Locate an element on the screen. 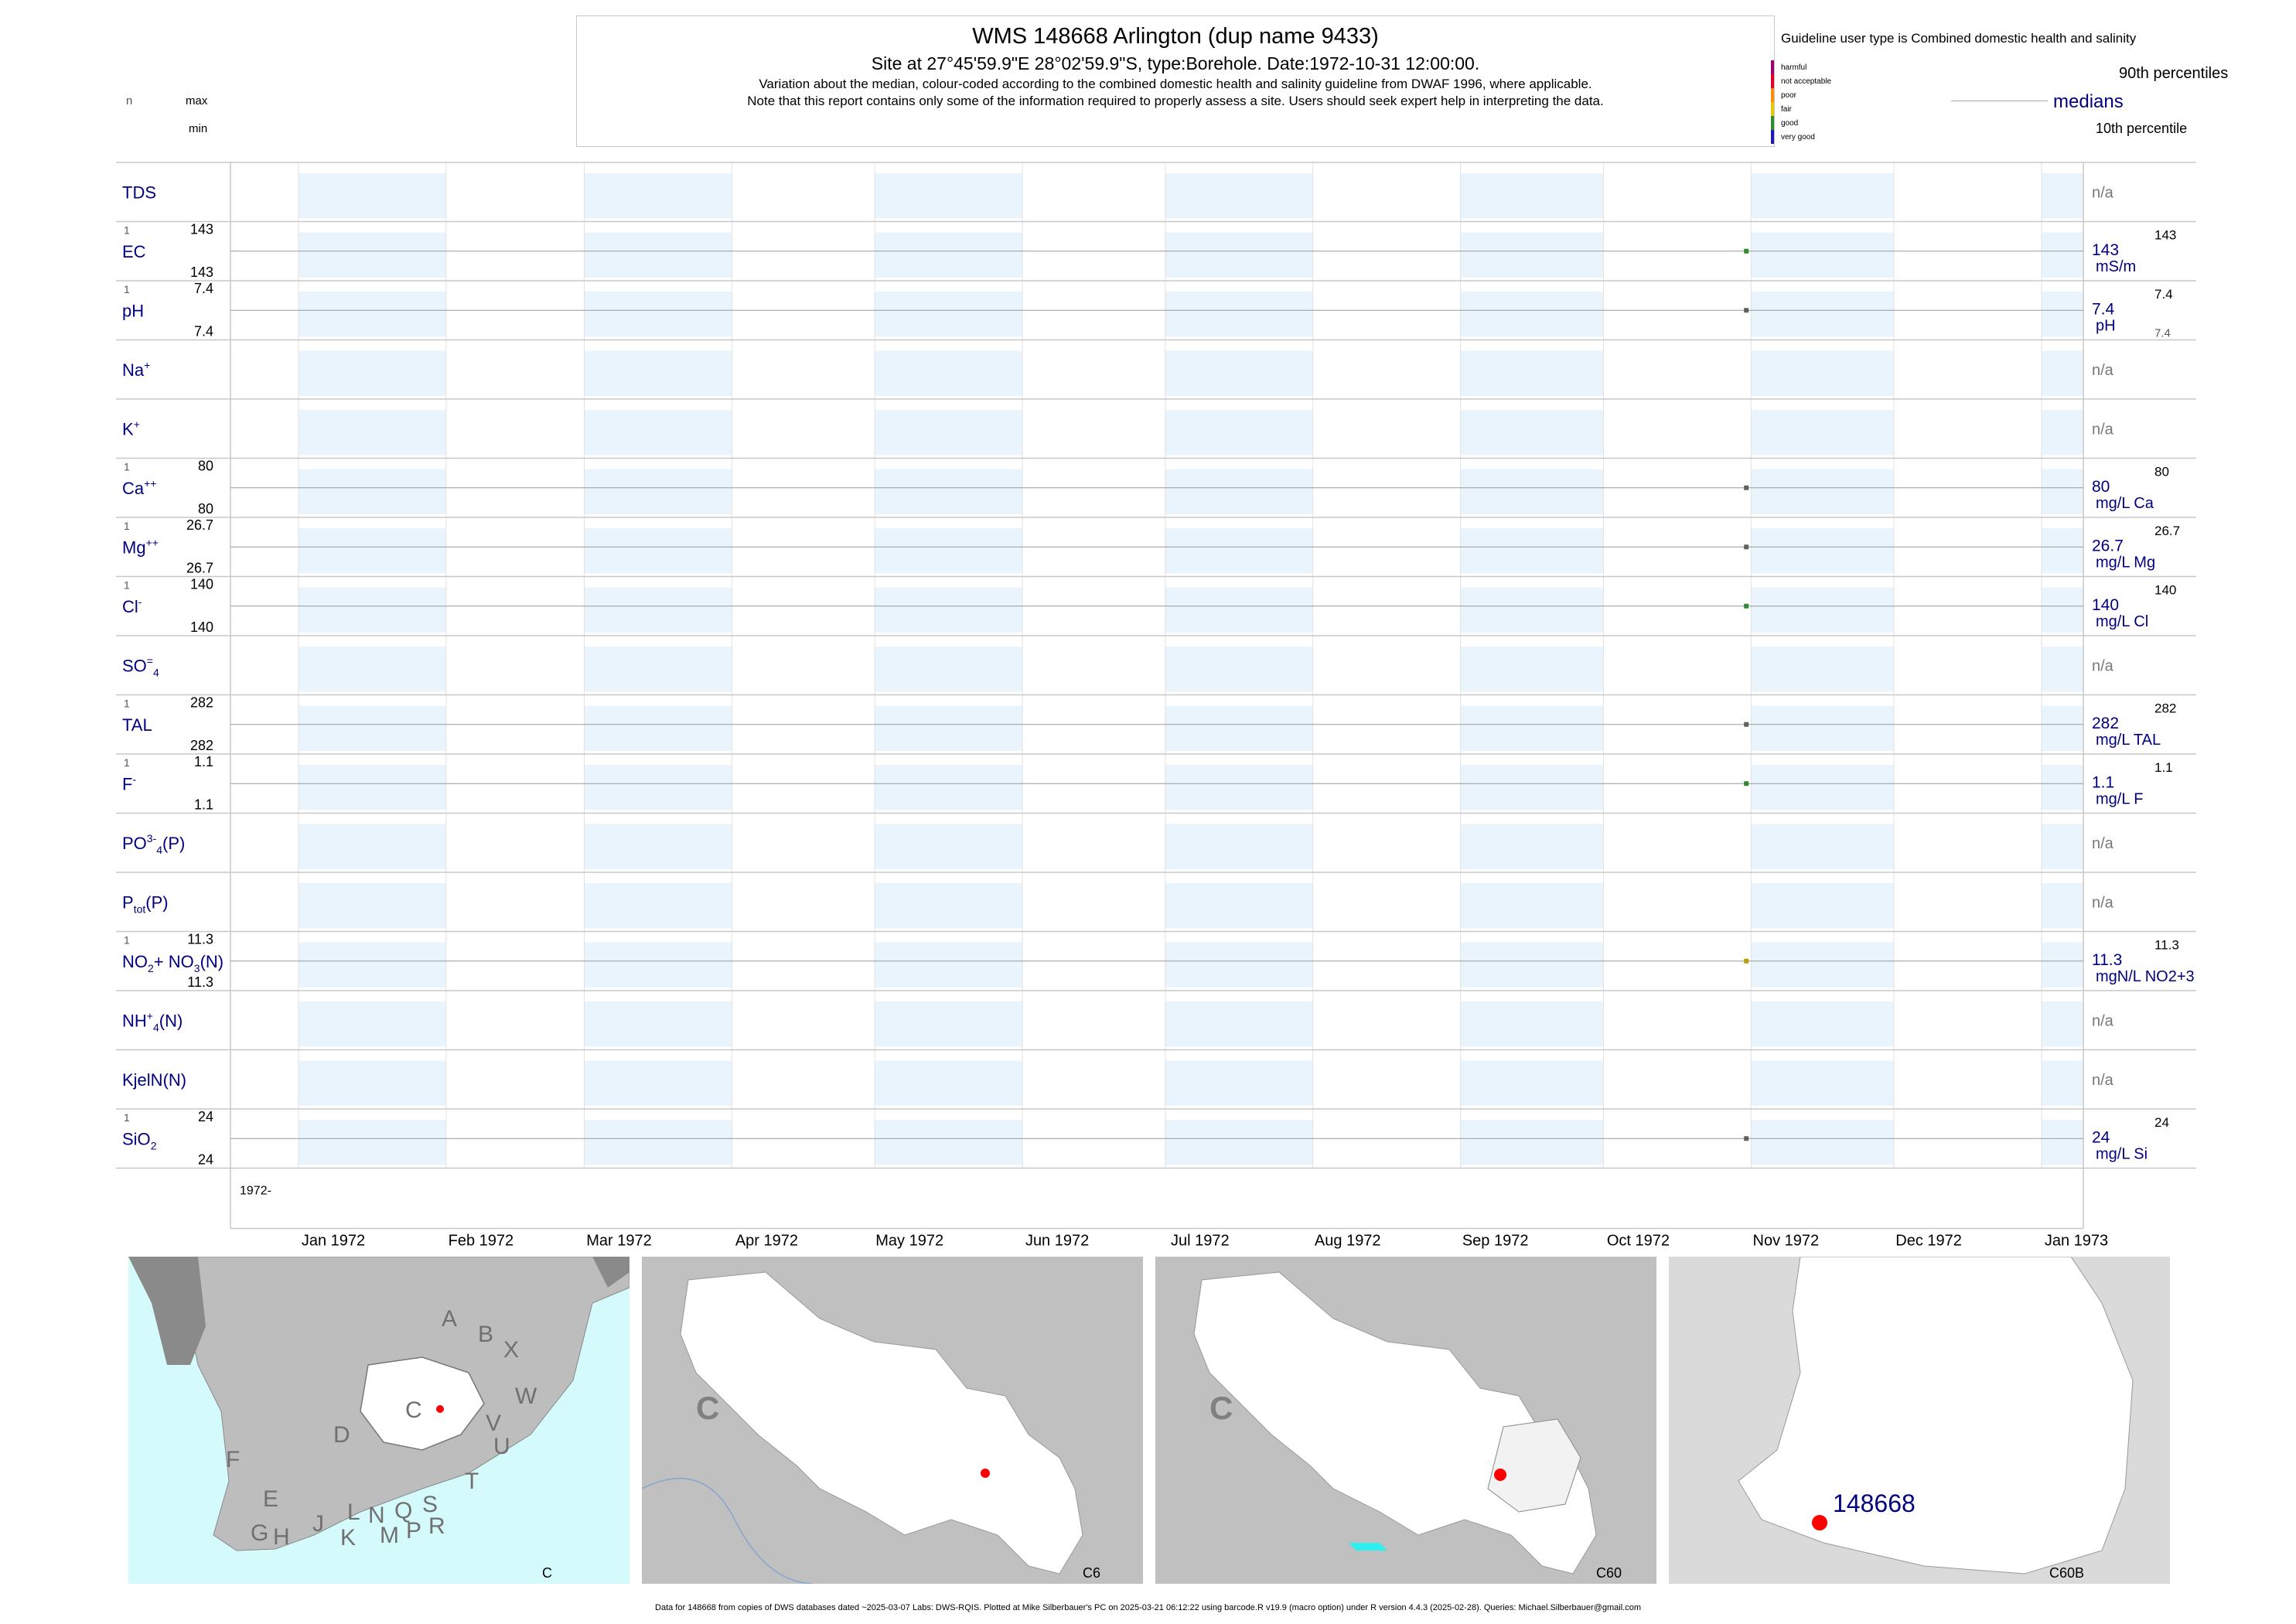 Image resolution: width=2296 pixels, height=1624 pixels. unit-label: mg/L TAL is located at coordinates (2128, 740).